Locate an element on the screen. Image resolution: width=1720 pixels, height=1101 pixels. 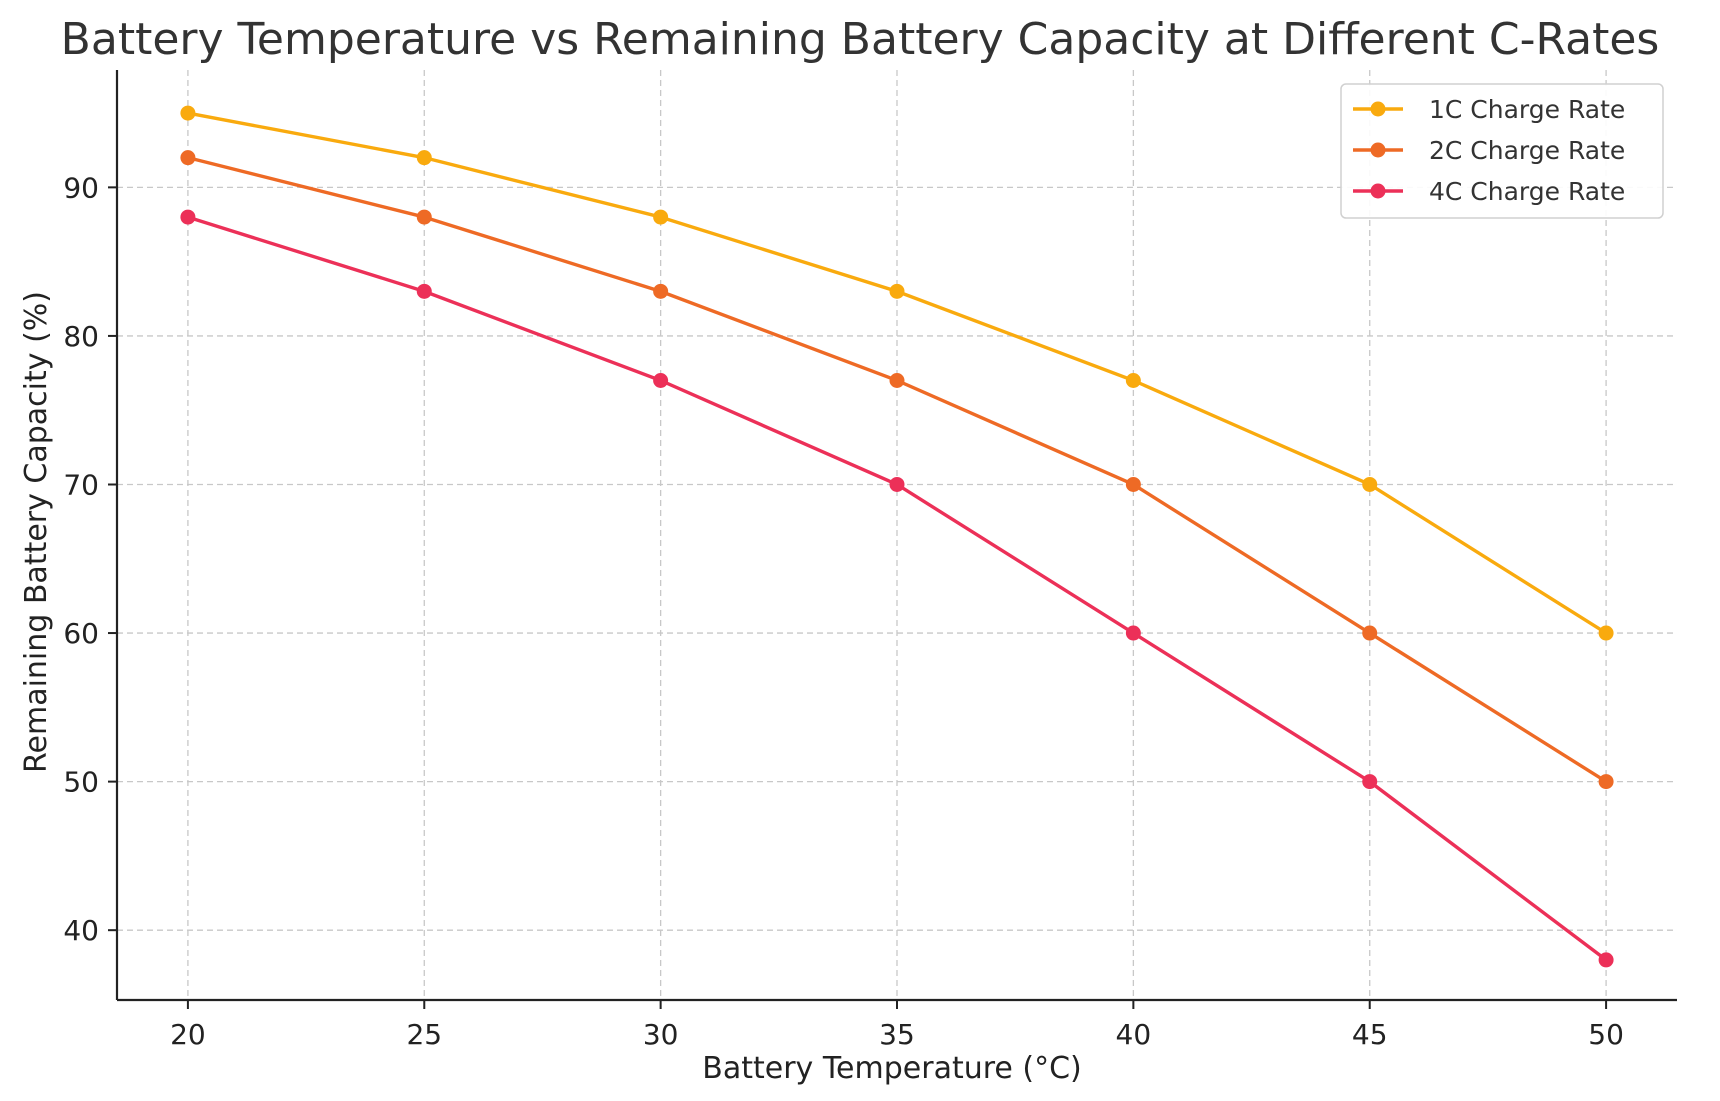
x-tick-label: 25 is located at coordinates (424, 1034).